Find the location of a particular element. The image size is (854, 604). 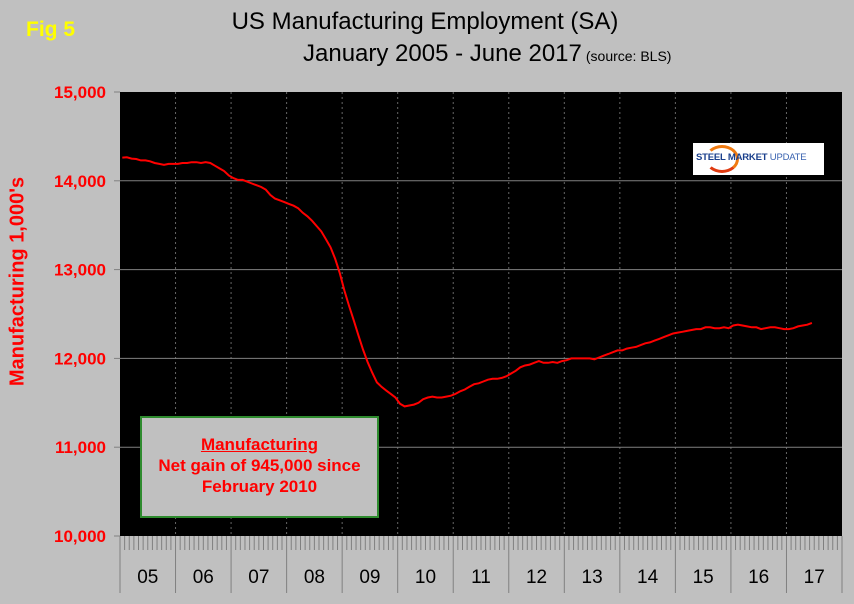

x-tick-label: 06 is located at coordinates (203, 577).